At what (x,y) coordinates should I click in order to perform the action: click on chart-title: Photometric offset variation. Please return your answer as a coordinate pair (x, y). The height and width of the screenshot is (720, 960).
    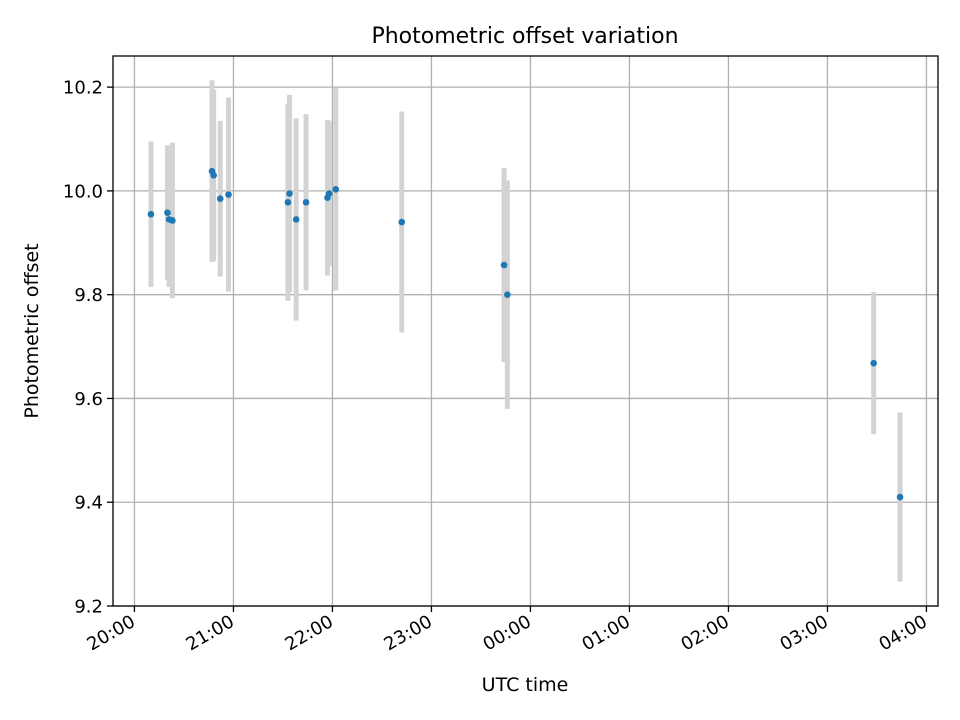
    Looking at the image, I should click on (524, 36).